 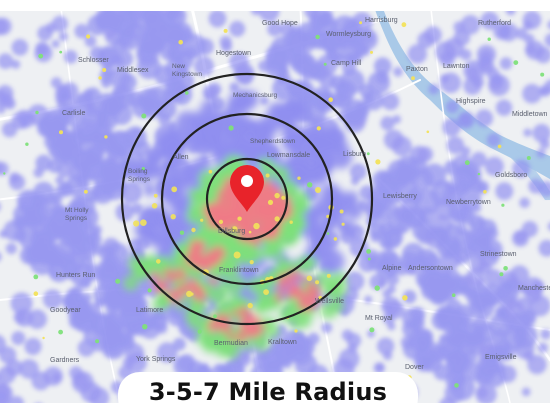 What do you see at coordinates (471, 102) in the screenshot?
I see `place-label: Highspire` at bounding box center [471, 102].